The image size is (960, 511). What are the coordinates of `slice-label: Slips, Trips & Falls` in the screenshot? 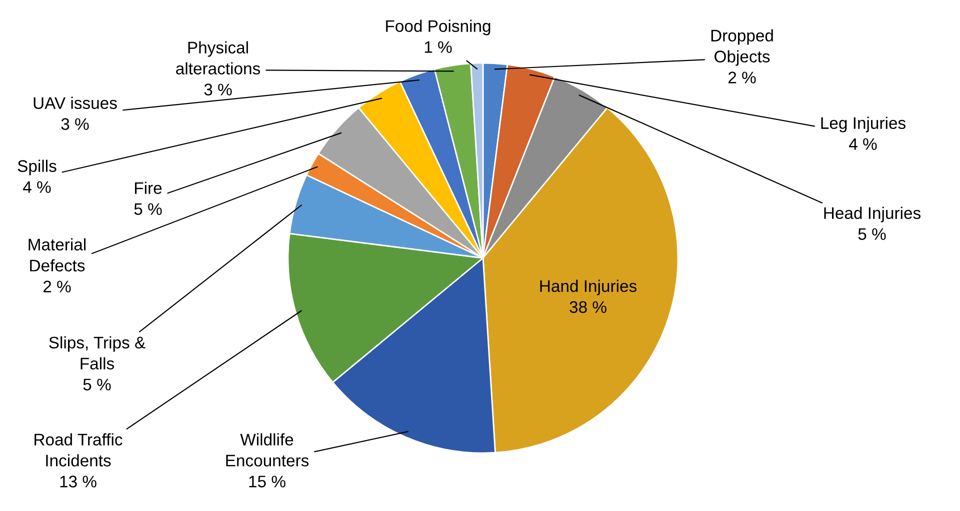 It's located at (97, 353).